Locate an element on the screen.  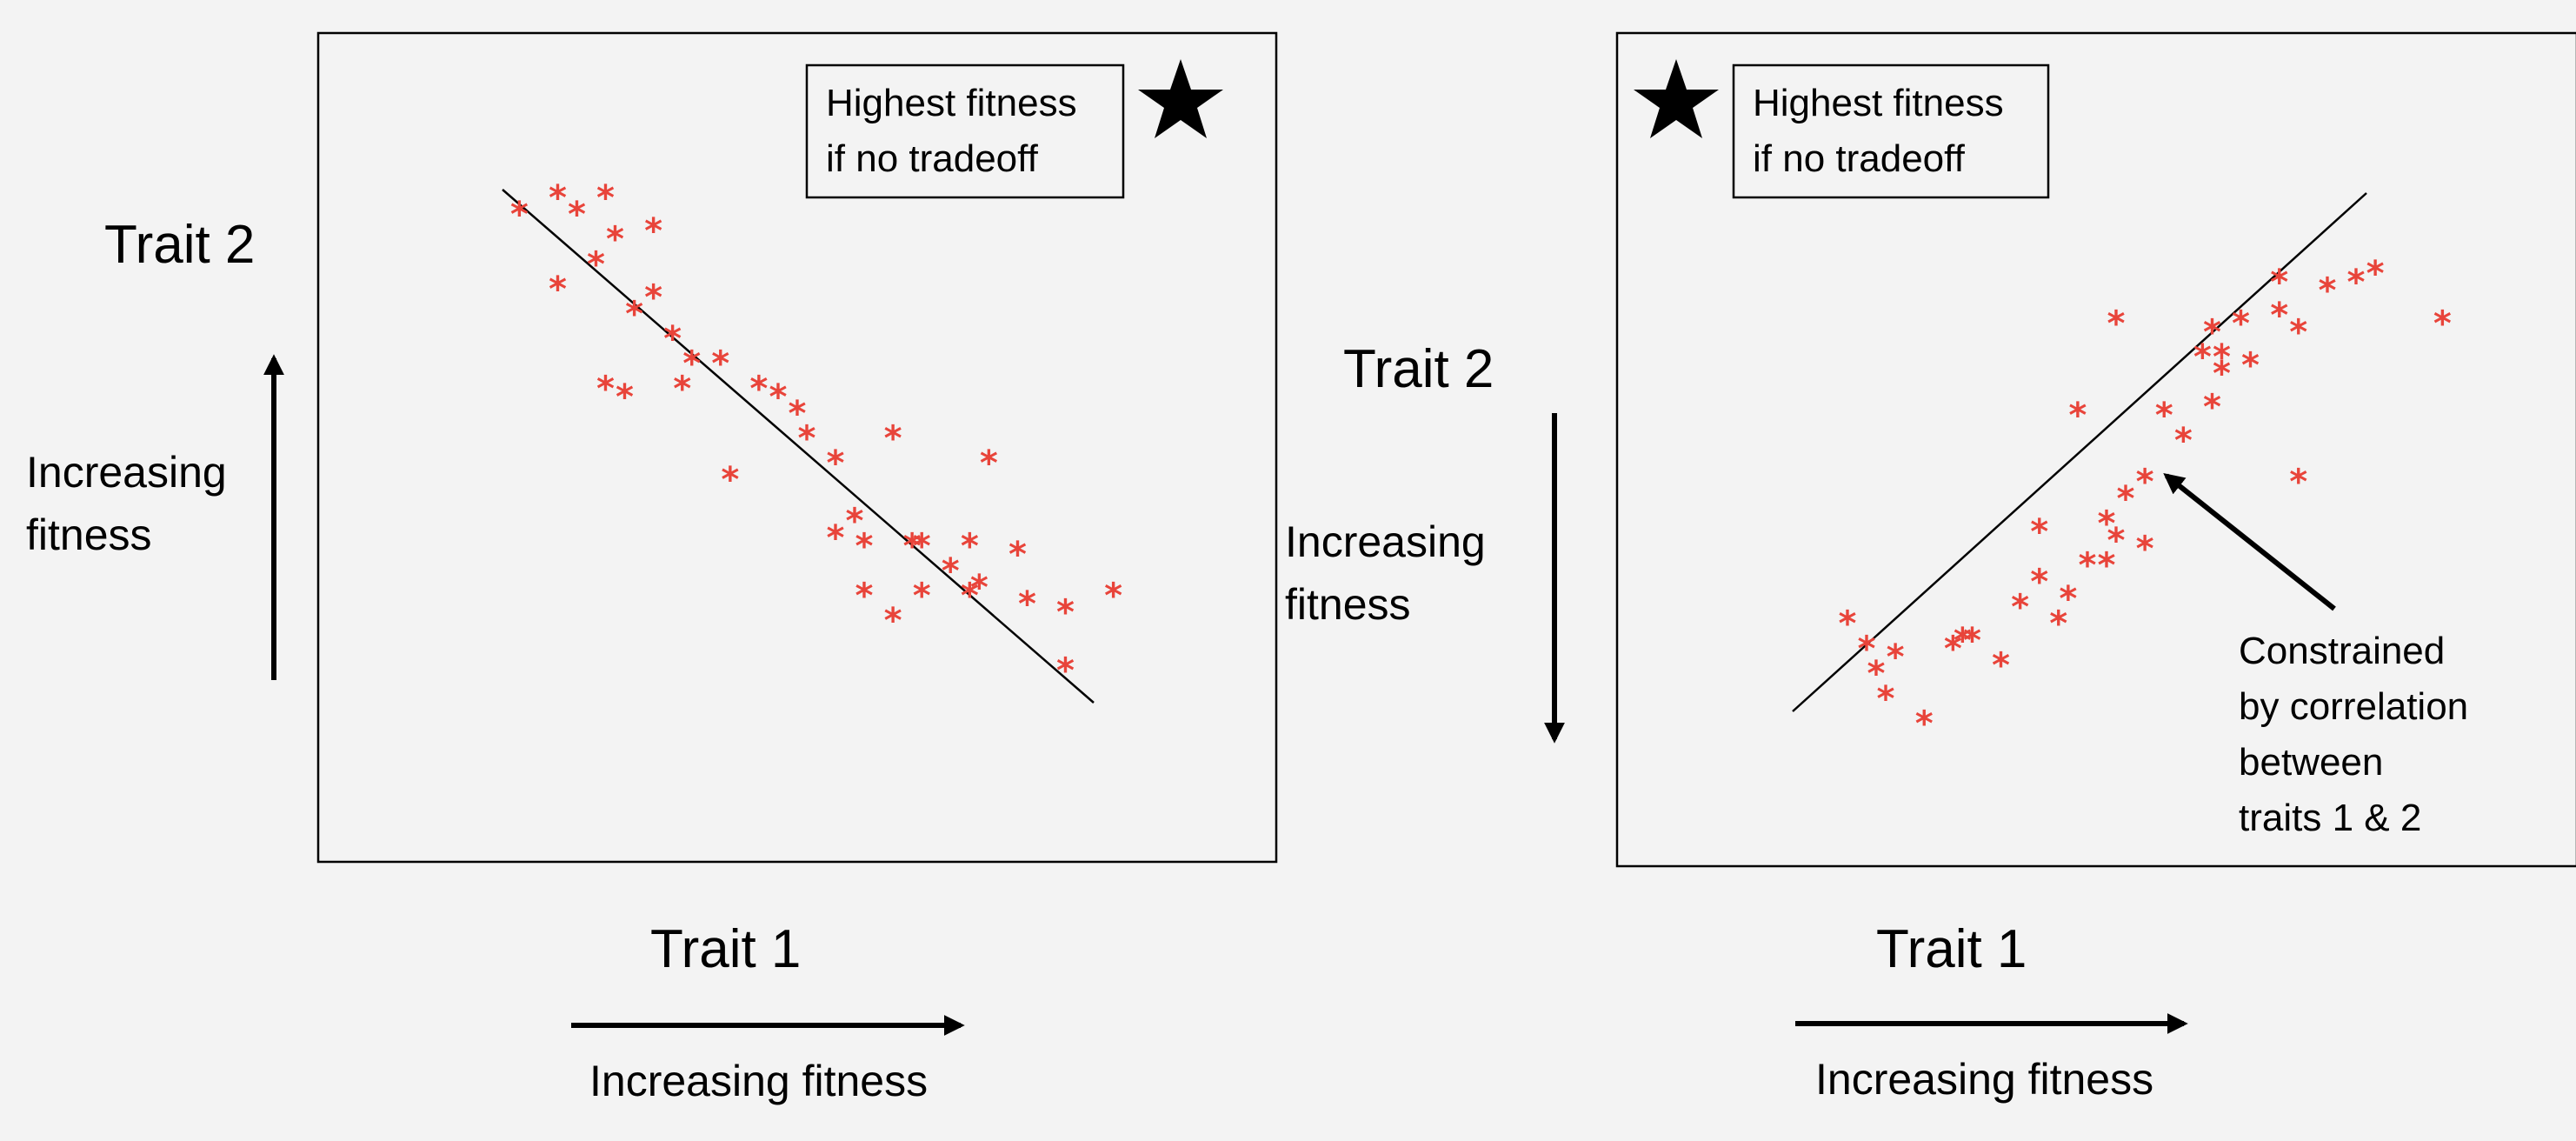
right-star-icon is located at coordinates (1676, 98).